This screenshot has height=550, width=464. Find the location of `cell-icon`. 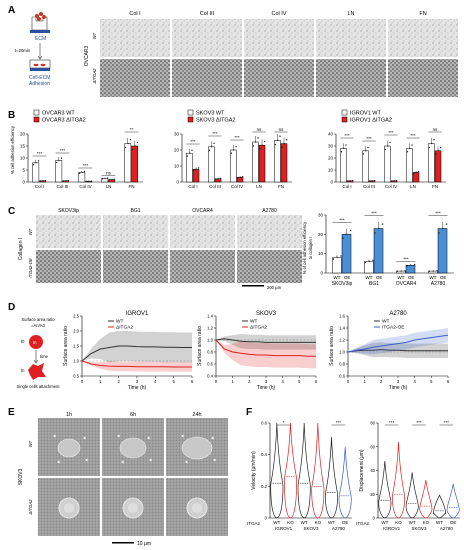

cell-icon is located at coordinates (41, 14).